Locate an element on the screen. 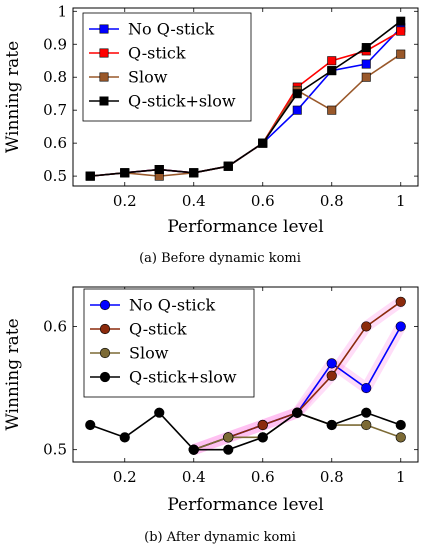  chart-caption: (a) Before dynamic komi is located at coordinates (220, 258).